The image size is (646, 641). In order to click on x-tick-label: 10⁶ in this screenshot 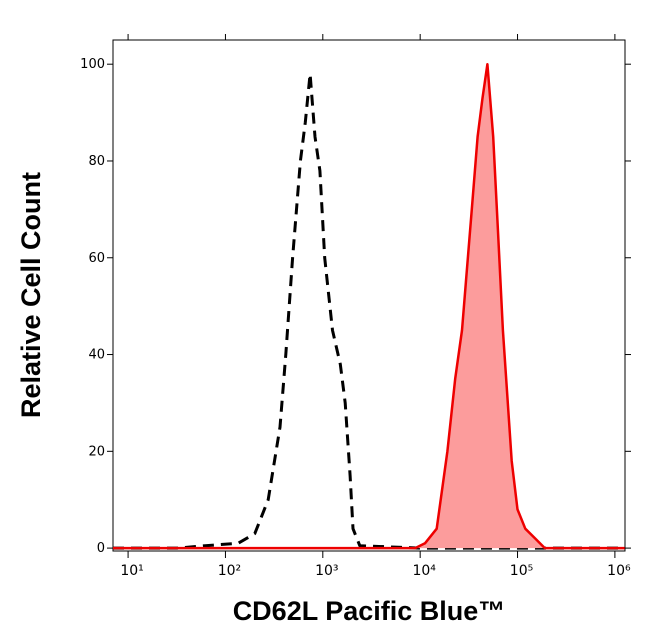, I will do `click(619, 571)`.